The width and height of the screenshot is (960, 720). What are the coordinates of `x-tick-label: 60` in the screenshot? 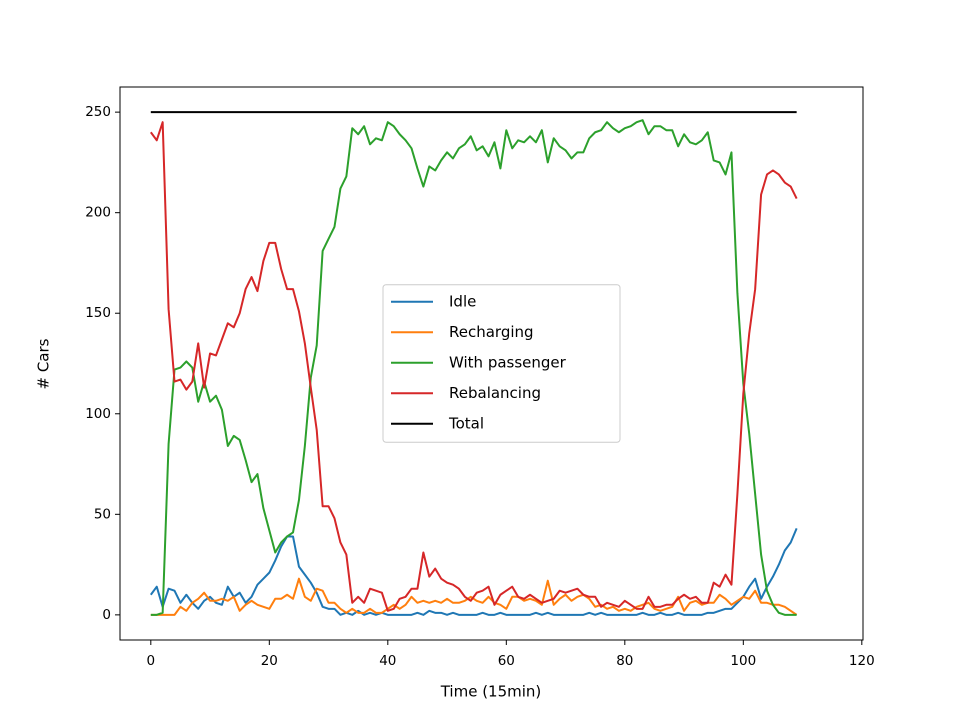 It's located at (506, 661).